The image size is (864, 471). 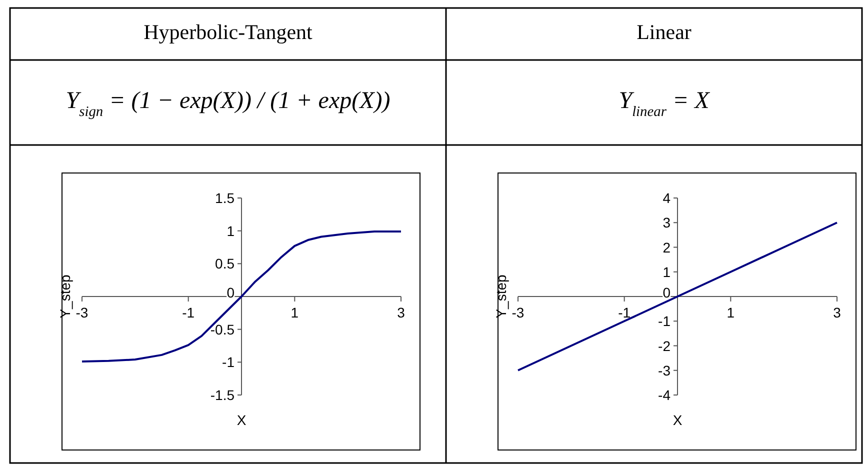 What do you see at coordinates (666, 198) in the screenshot?
I see `y-tick-label: 4` at bounding box center [666, 198].